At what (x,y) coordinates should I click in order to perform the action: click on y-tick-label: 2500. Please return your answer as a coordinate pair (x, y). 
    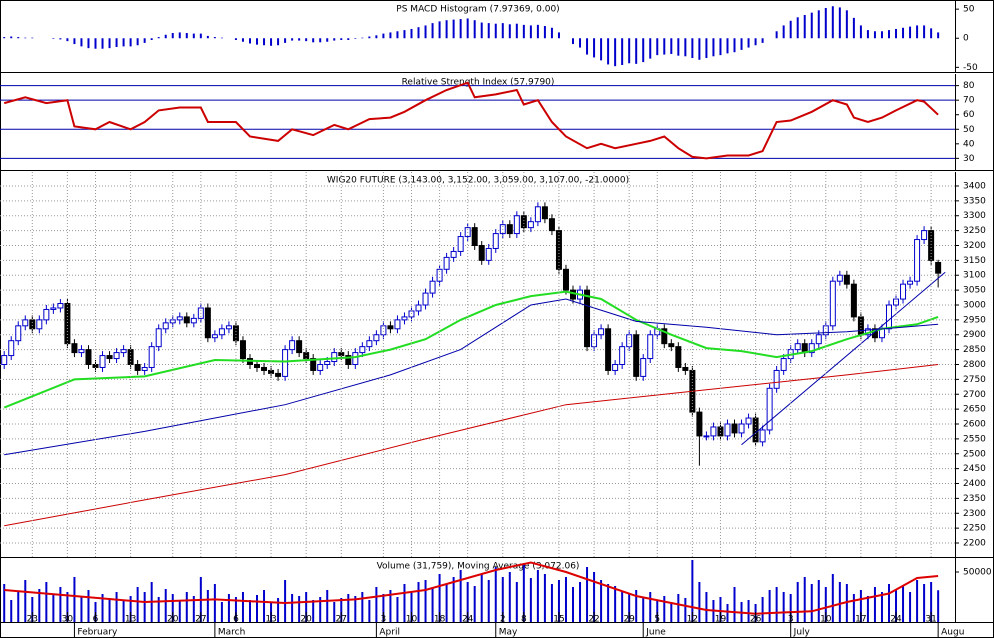
    Looking at the image, I should click on (974, 454).